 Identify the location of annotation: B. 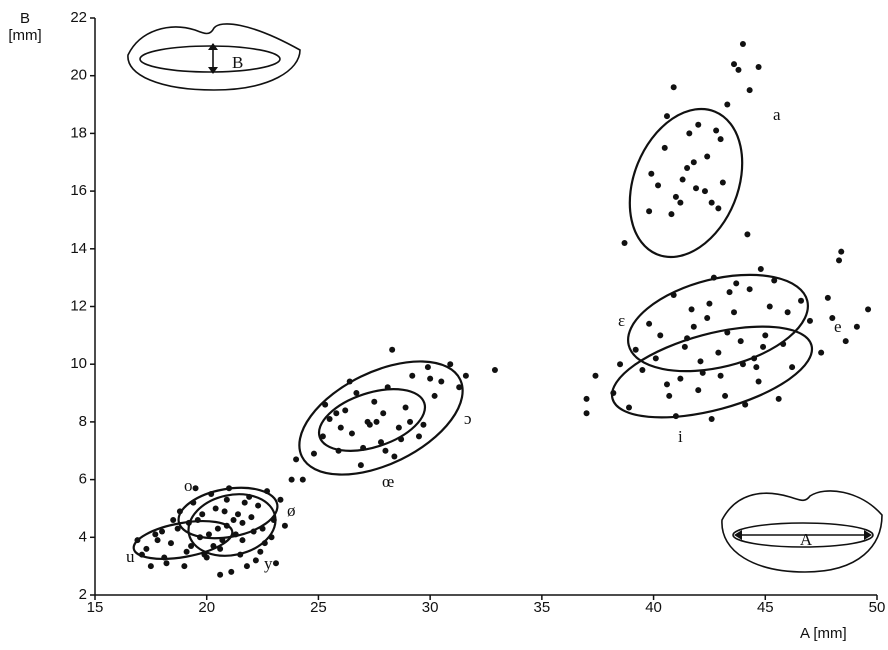
(237, 62).